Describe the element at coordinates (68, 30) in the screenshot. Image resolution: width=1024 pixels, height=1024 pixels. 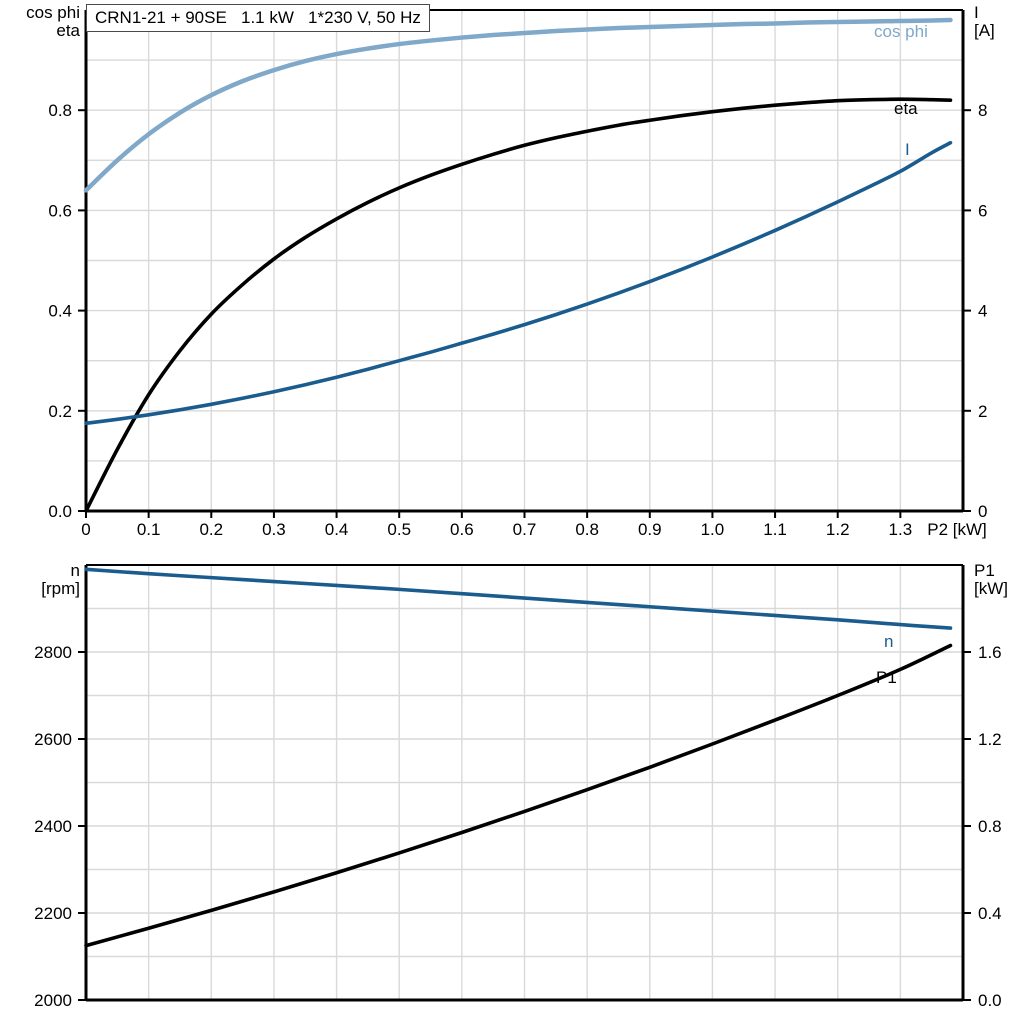
I see `top-left-axis-label-line2: eta` at that location.